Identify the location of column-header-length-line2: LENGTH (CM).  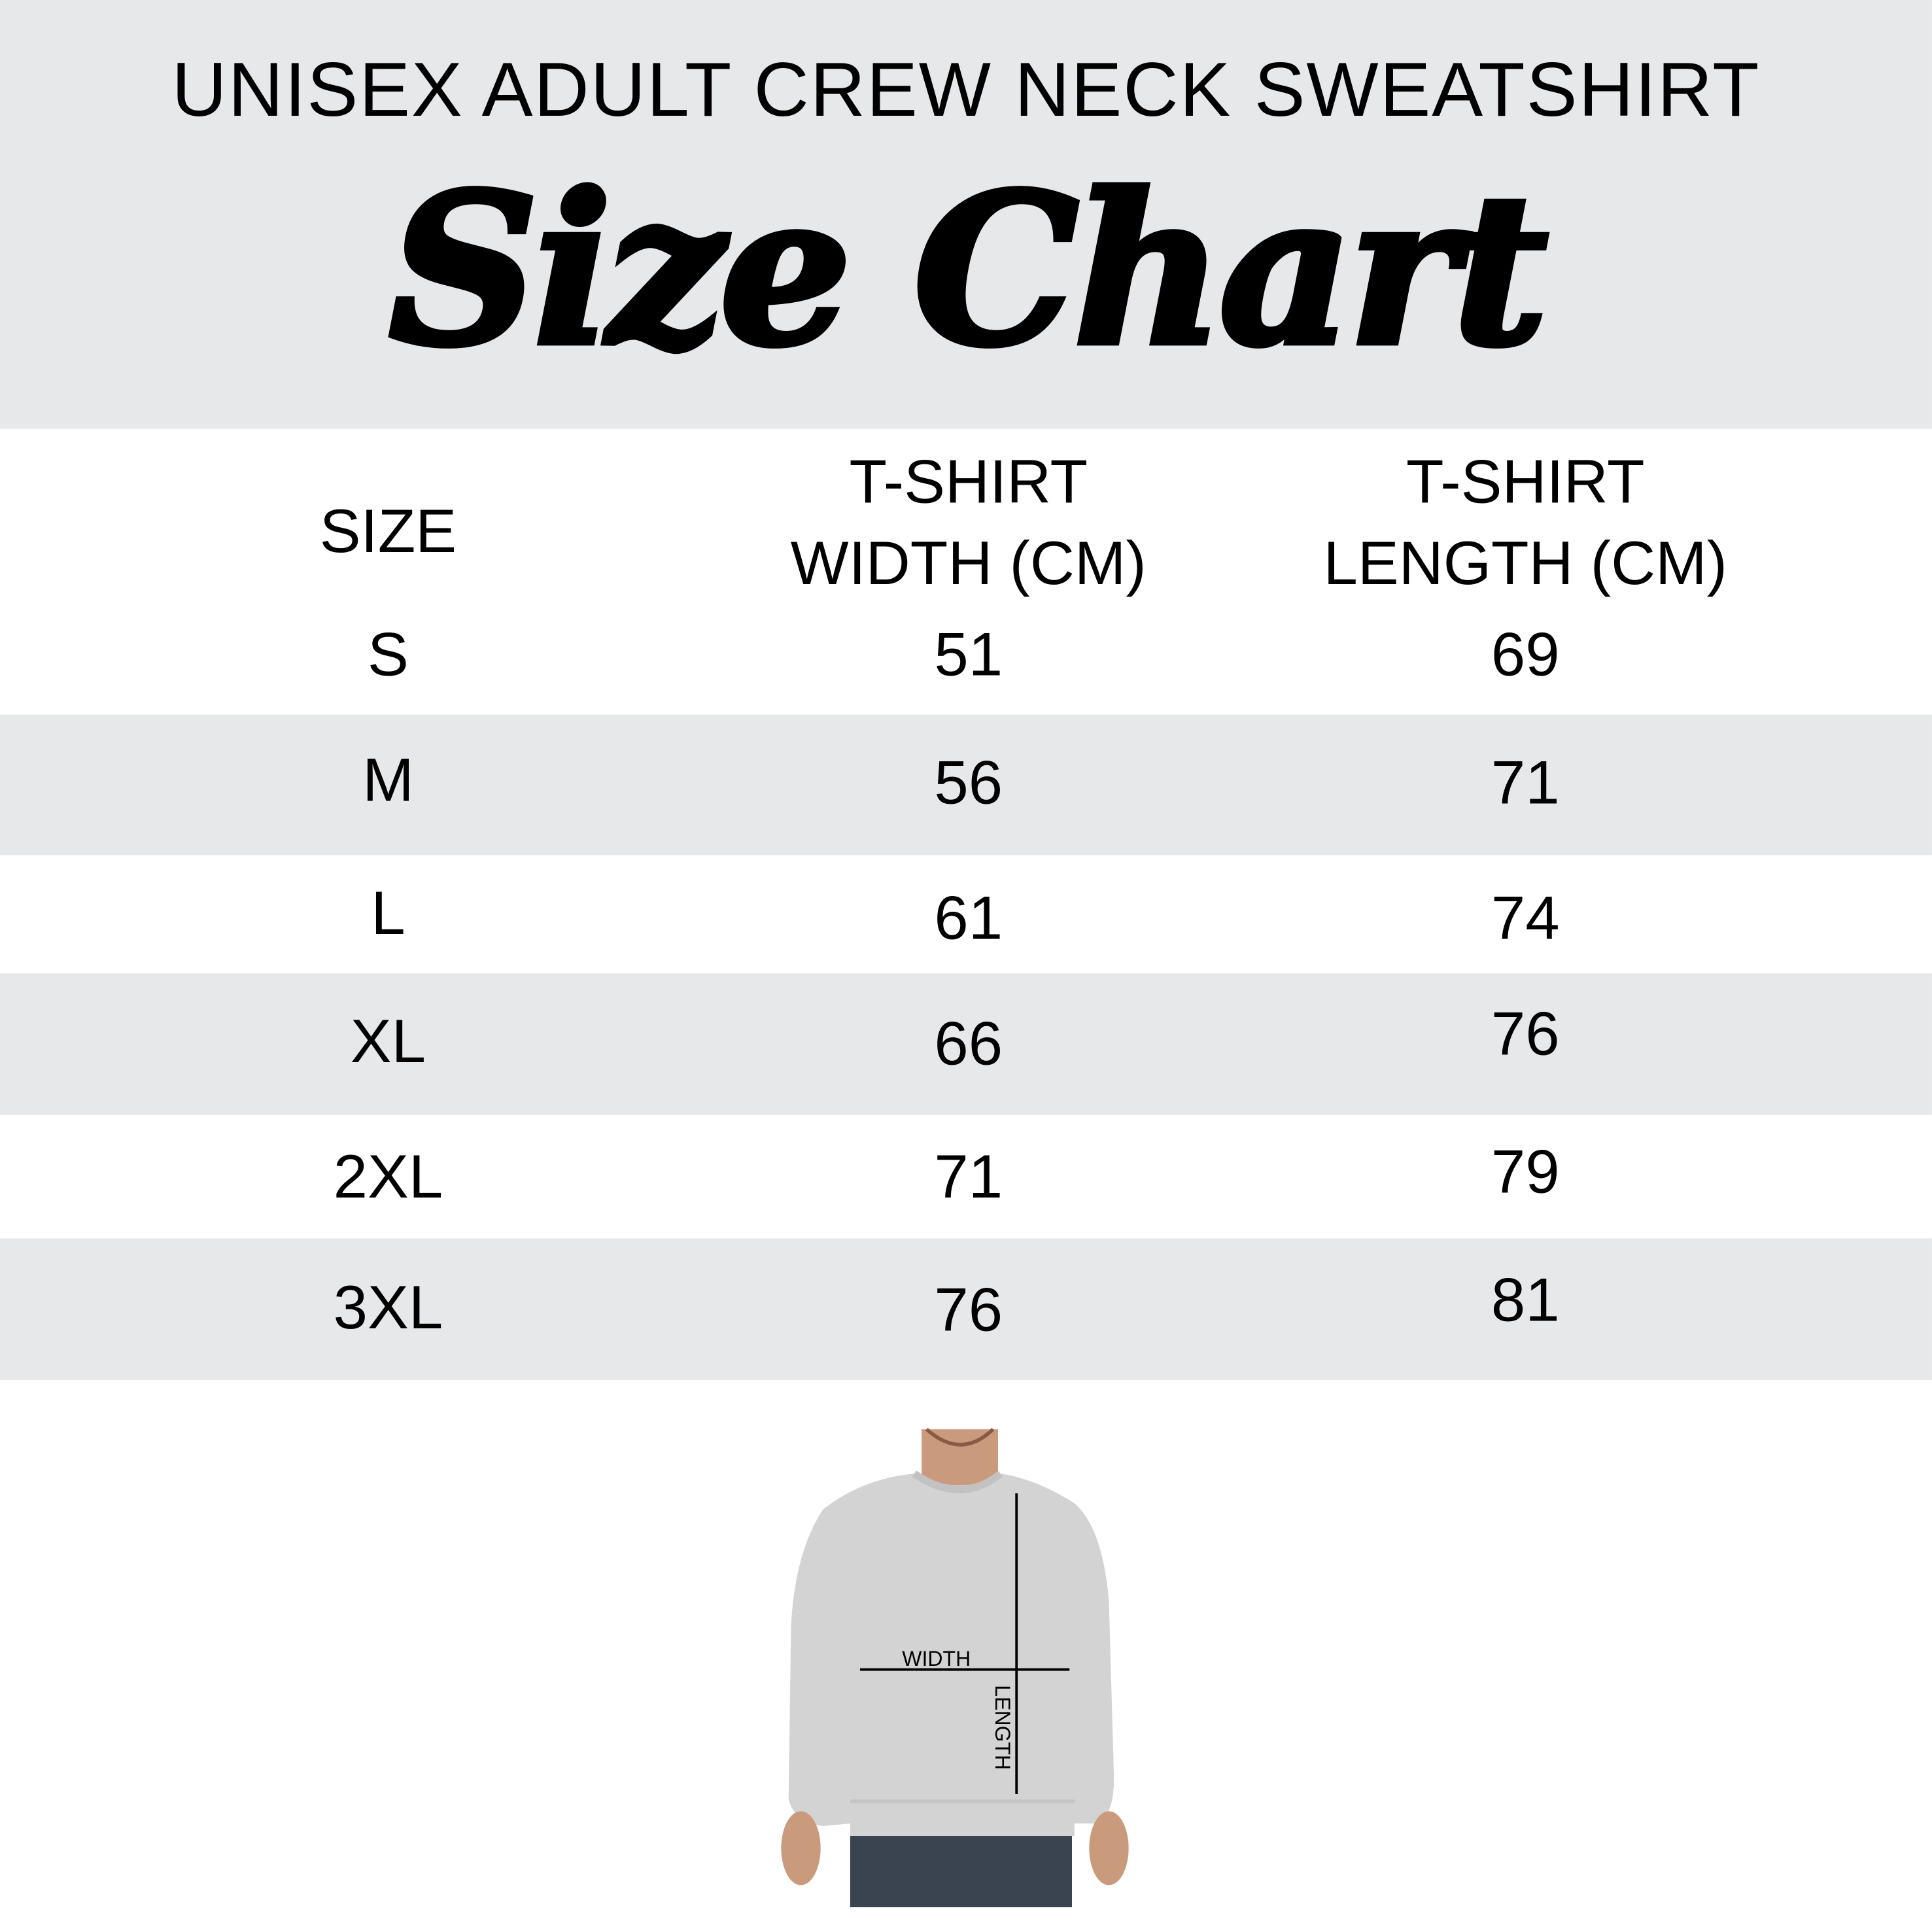
(1525, 563).